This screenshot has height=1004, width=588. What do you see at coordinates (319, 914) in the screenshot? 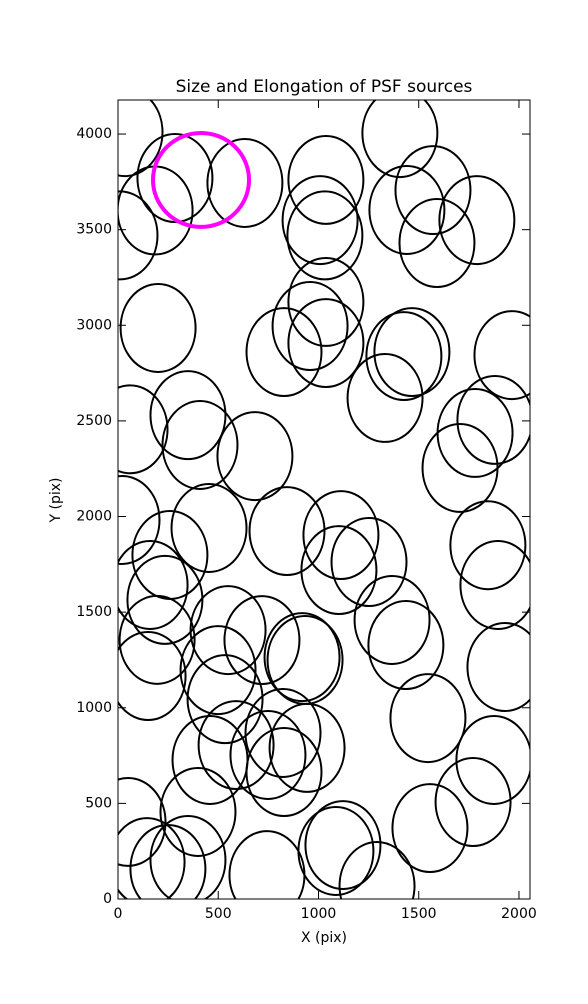
I see `x-tick-label: 1000` at bounding box center [319, 914].